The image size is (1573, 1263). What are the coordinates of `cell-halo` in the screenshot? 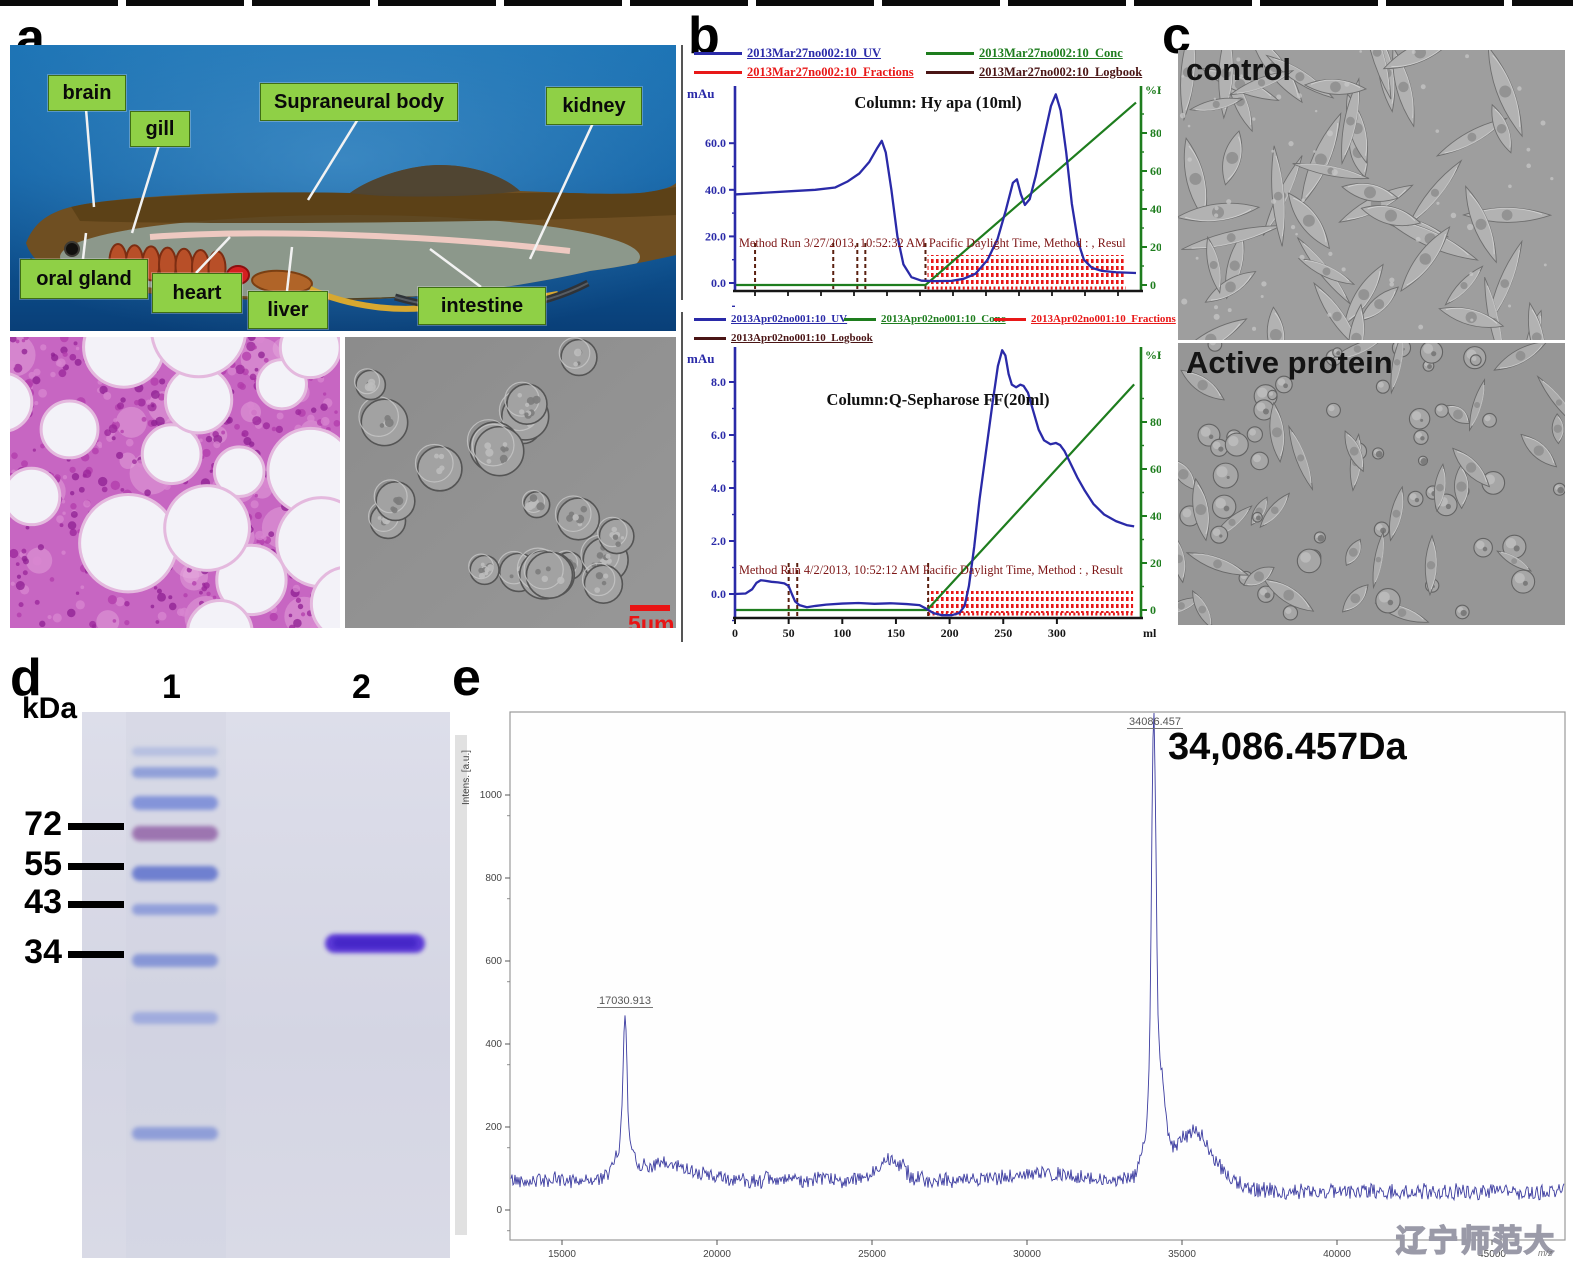 It's located at (573, 514).